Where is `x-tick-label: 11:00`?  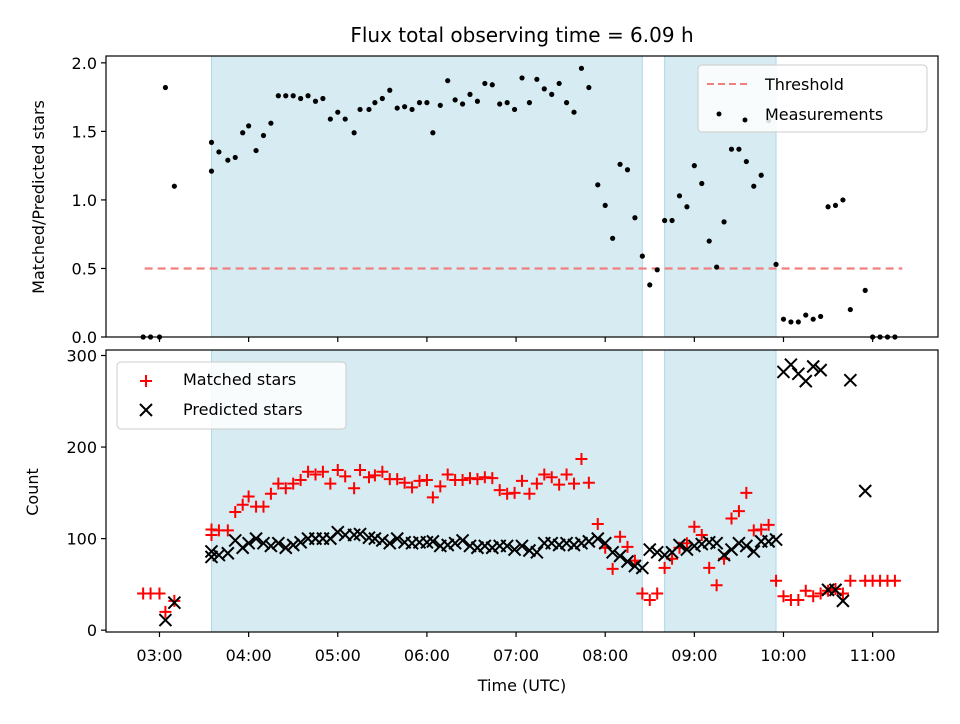 x-tick-label: 11:00 is located at coordinates (873, 655).